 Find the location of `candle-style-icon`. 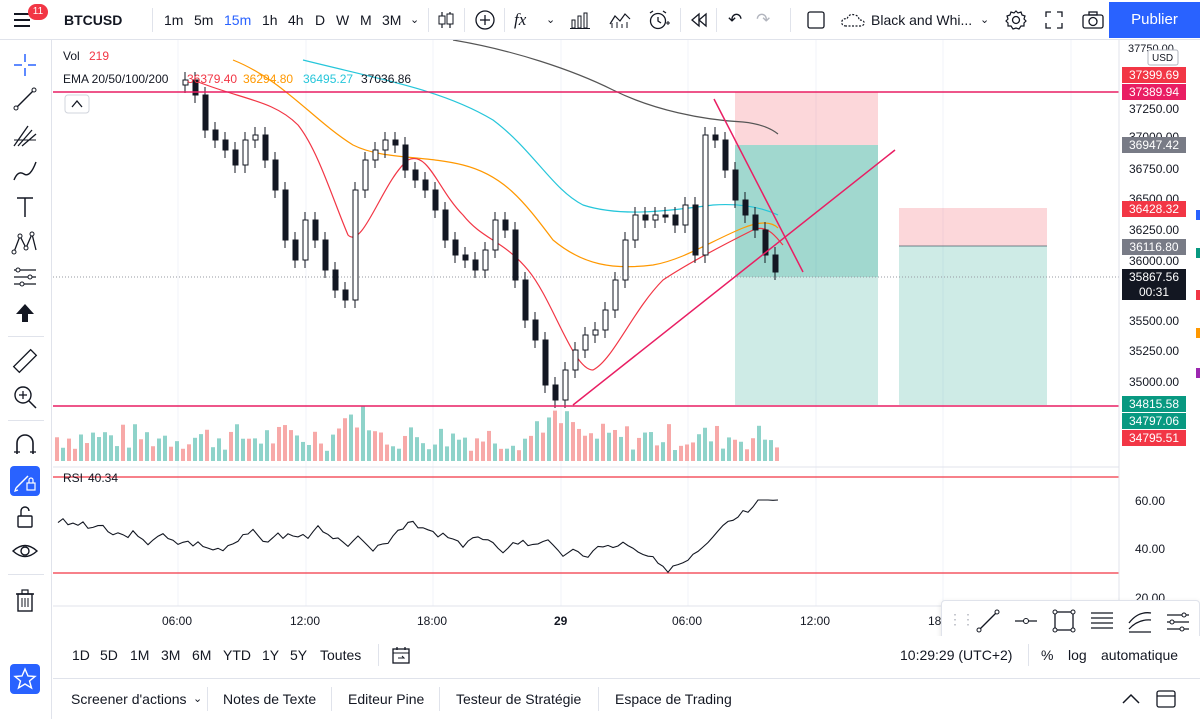

candle-style-icon is located at coordinates (446, 20).